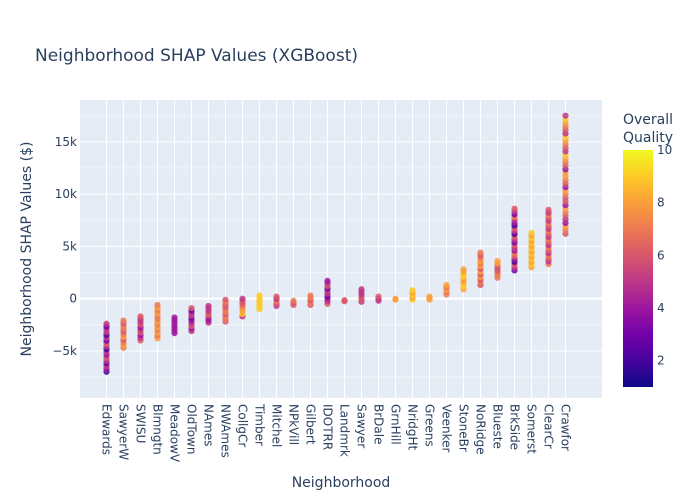 This screenshot has height=500, width=700. Describe the element at coordinates (648, 138) in the screenshot. I see `colorbar-title-line-2: Quality` at that location.